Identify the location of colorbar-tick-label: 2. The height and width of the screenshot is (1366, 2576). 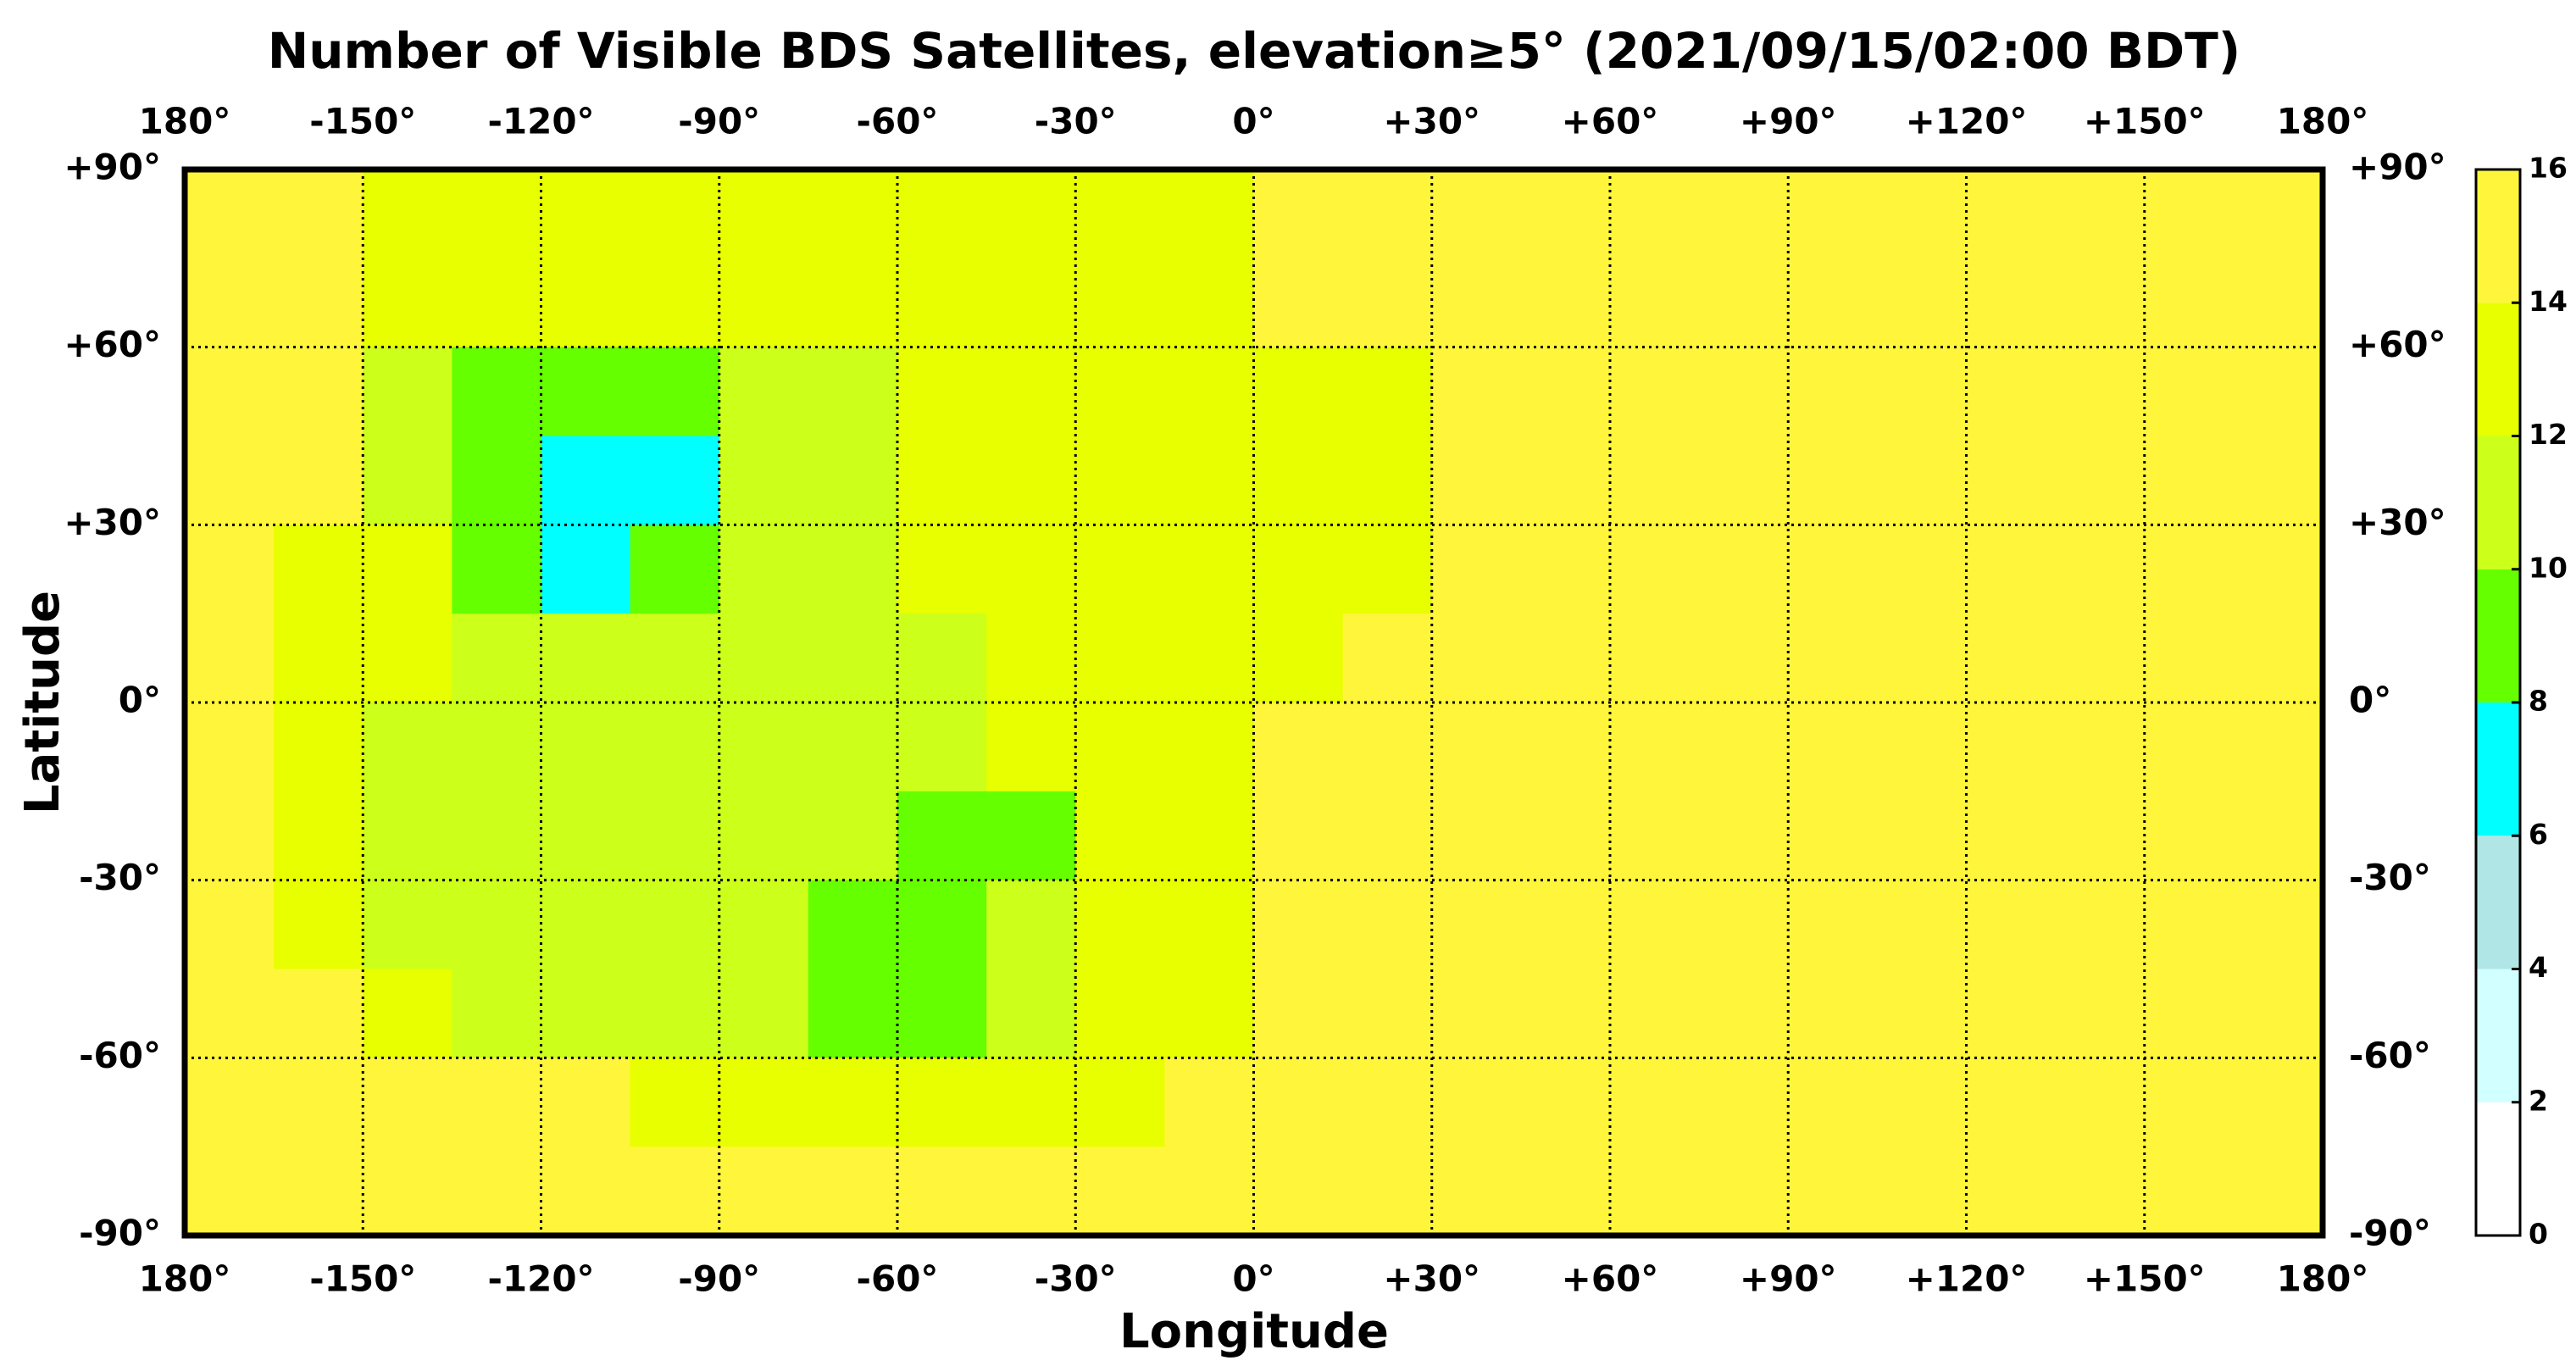
(2538, 1100).